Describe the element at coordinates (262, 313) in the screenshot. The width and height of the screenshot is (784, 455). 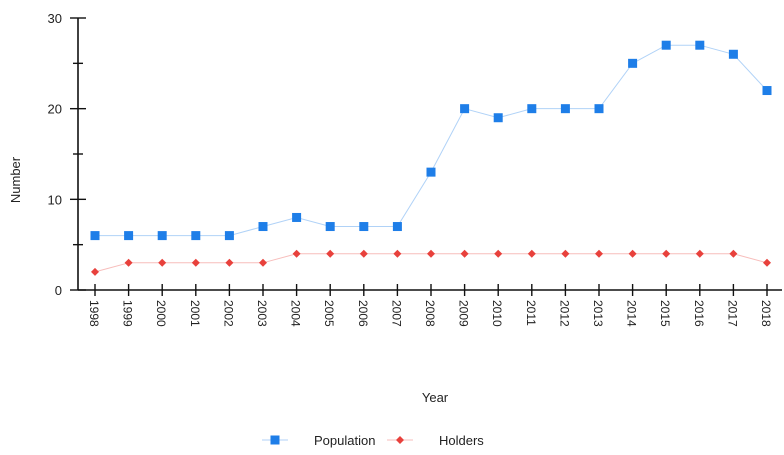
I see `x-tick-label: 2003` at that location.